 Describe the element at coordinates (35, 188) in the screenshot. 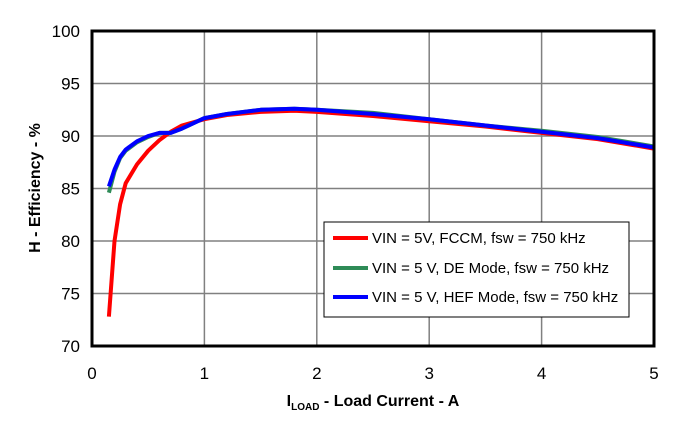

I see `y-axis-title: H - Efficiency - %` at that location.